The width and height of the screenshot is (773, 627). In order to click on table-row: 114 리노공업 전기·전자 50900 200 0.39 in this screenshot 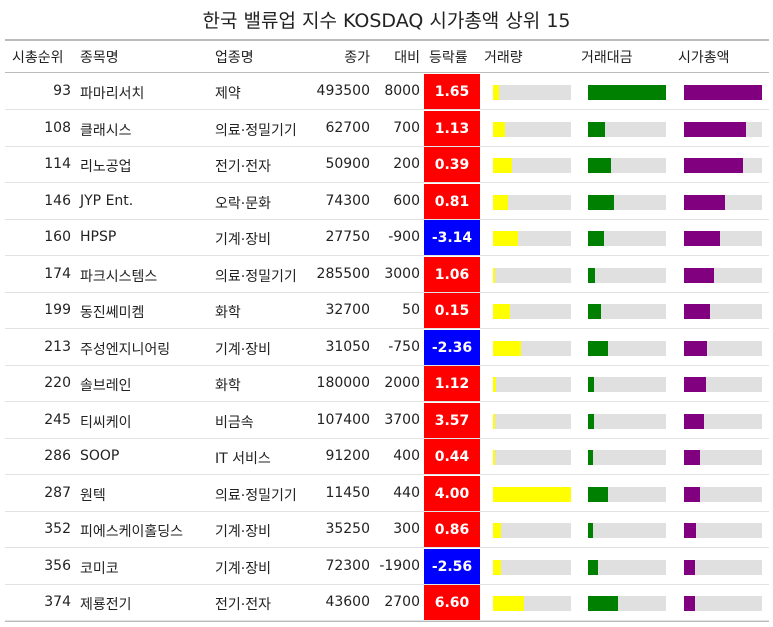, I will do `click(387, 165)`.